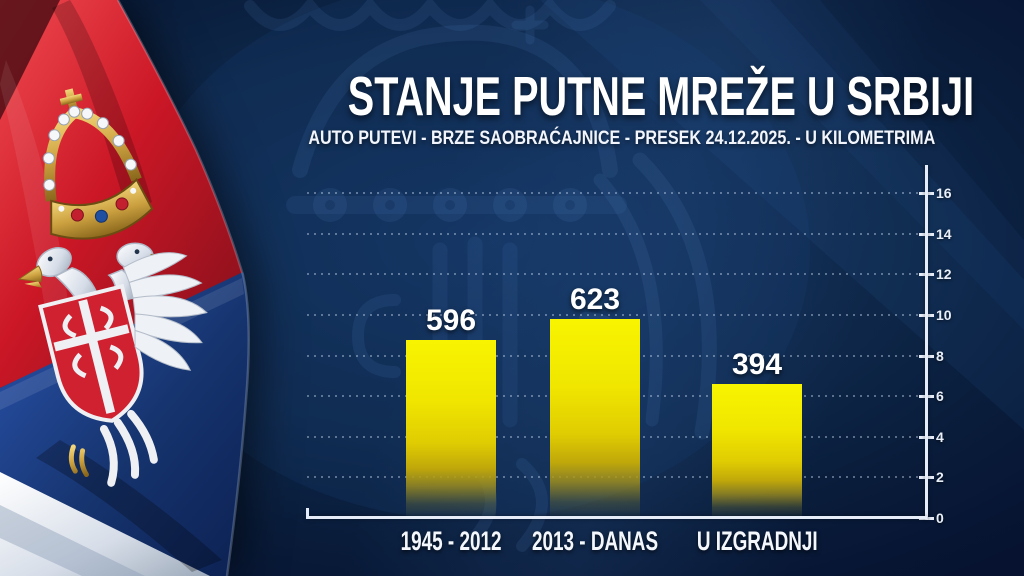  I want to click on bar-value-label: 596, so click(451, 320).